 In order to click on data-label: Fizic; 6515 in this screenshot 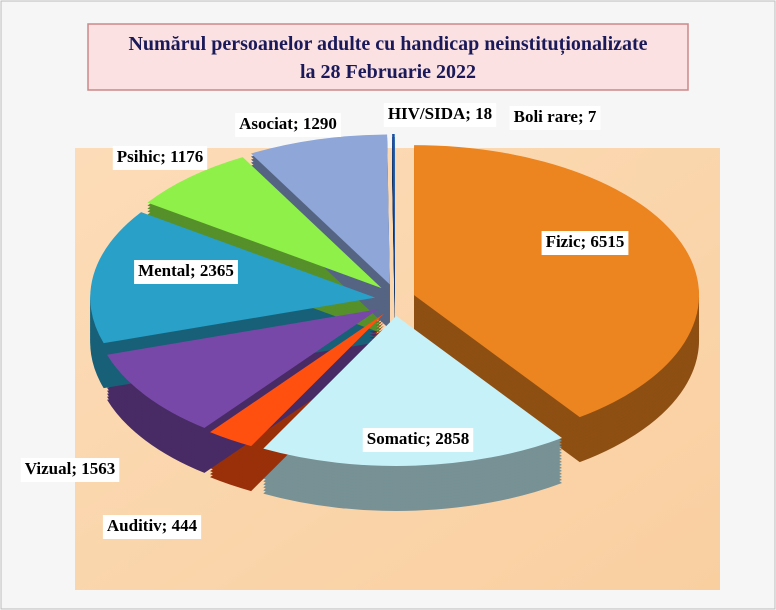, I will do `click(585, 241)`.